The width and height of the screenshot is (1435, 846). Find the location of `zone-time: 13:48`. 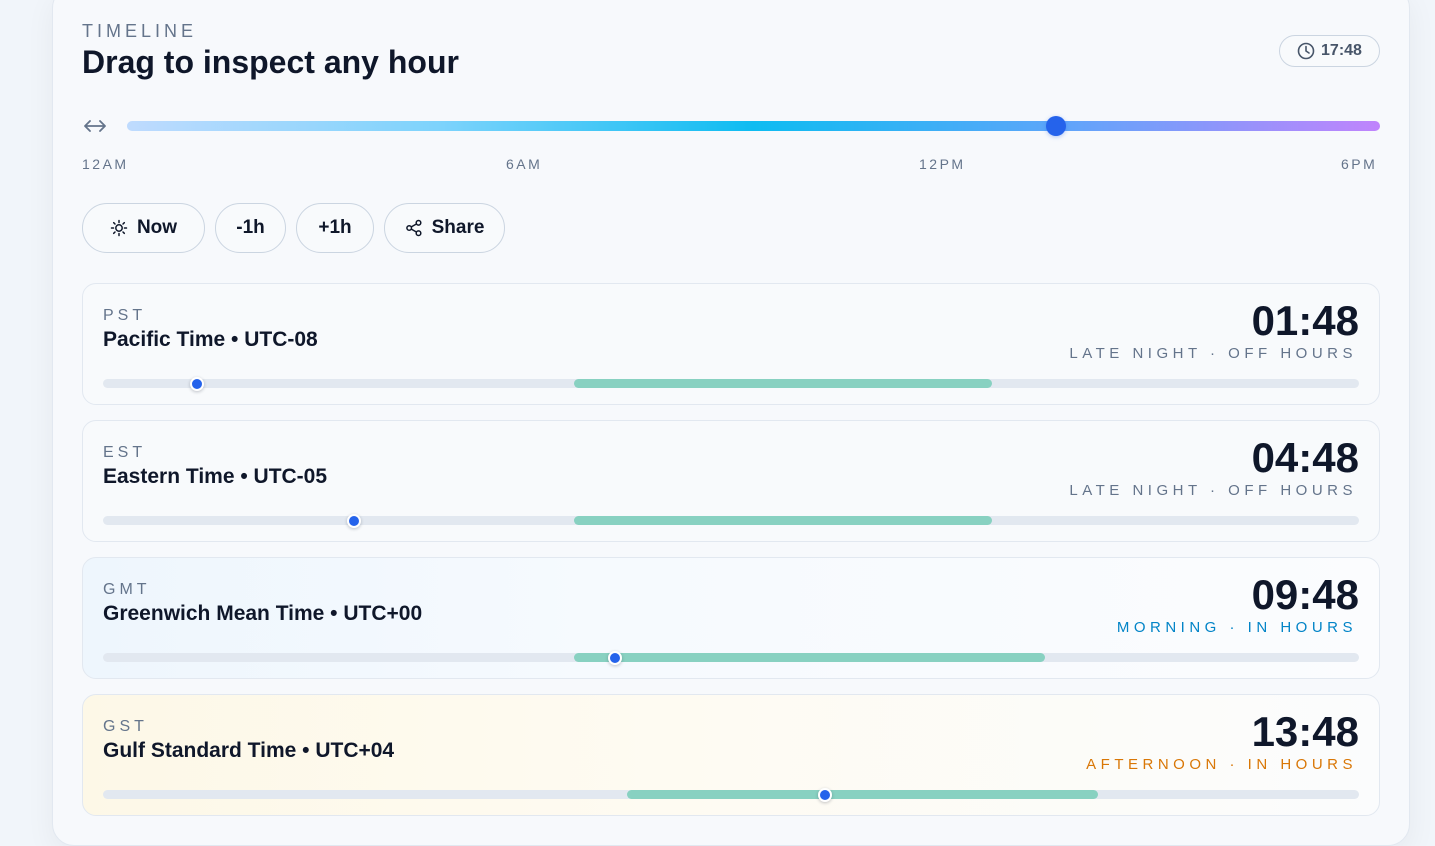

zone-time: 13:48 is located at coordinates (1305, 731).